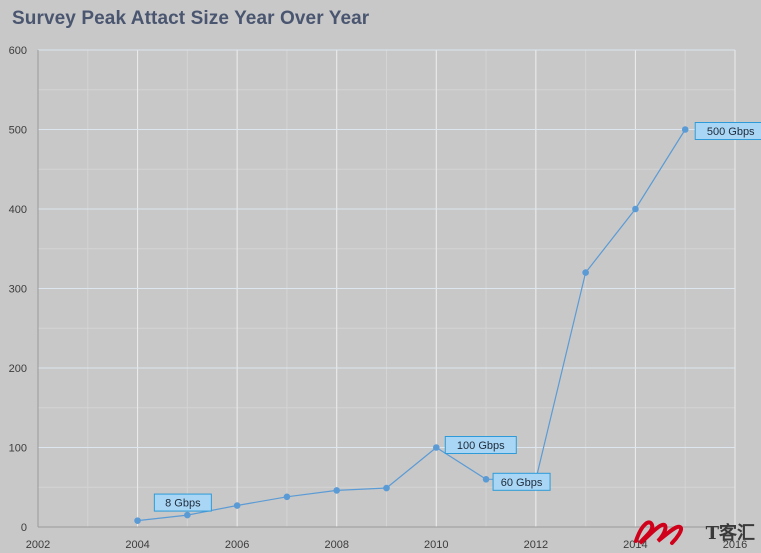  What do you see at coordinates (693, 532) in the screenshot?
I see `watermark-logo: T客汇` at bounding box center [693, 532].